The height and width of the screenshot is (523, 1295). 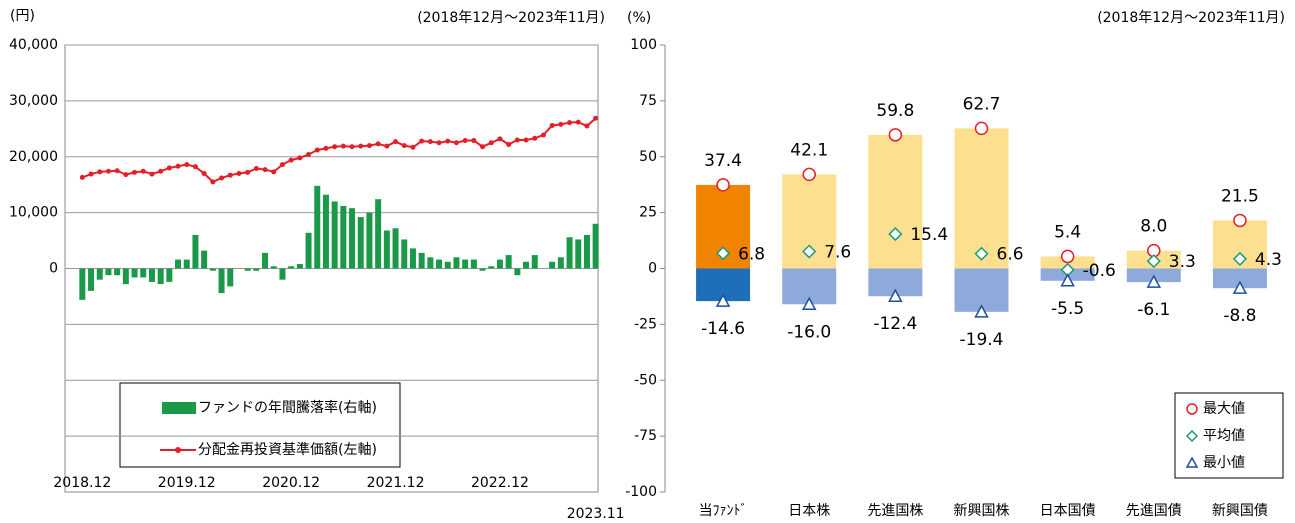 What do you see at coordinates (1191, 18) in the screenshot?
I see `period: (2018年12月～2023年11月)` at bounding box center [1191, 18].